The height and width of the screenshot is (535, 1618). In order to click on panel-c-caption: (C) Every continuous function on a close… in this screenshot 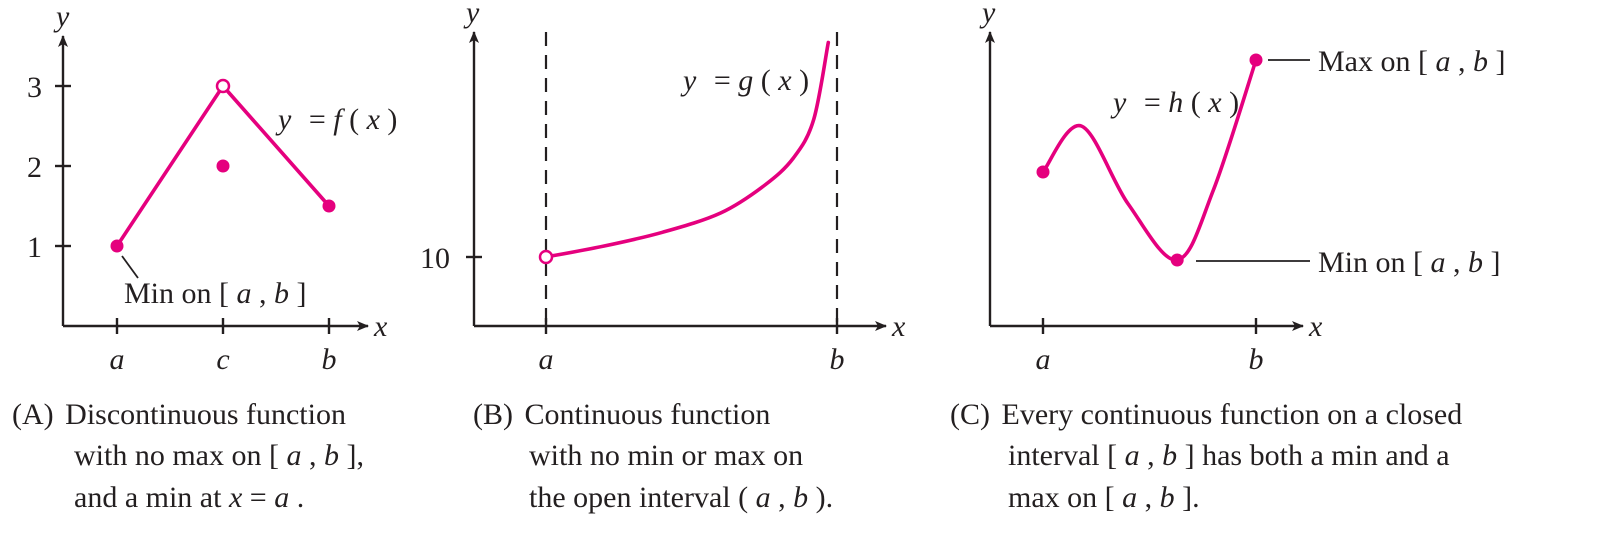, I will do `click(1206, 456)`.